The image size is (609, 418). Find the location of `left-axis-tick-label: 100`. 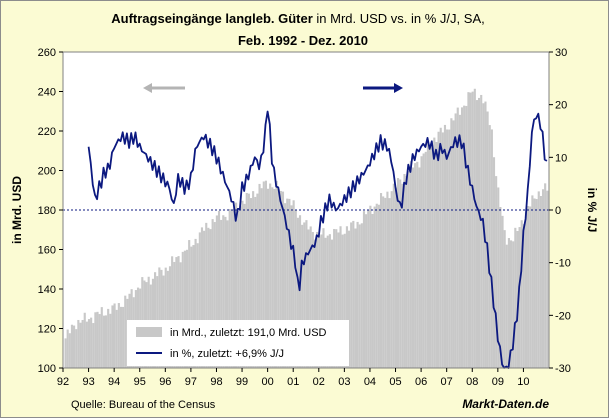

left-axis-tick-label: 100 is located at coordinates (47, 369).